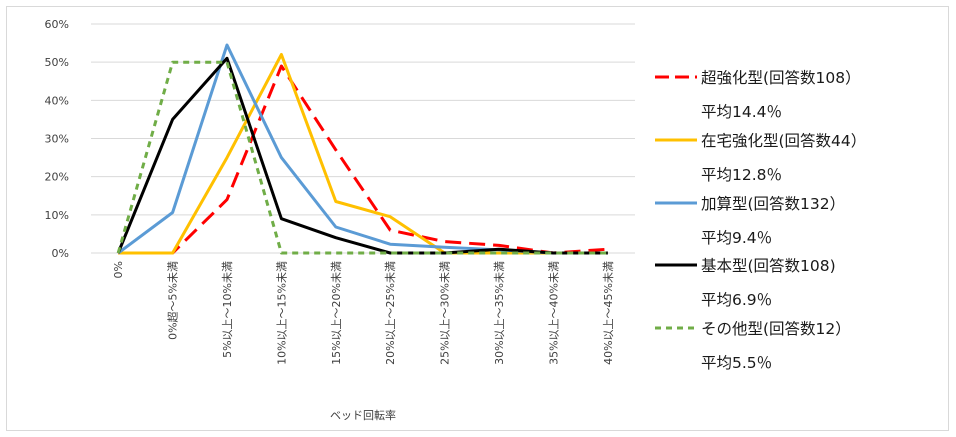 Image resolution: width=956 pixels, height=437 pixels. What do you see at coordinates (390, 313) in the screenshot?
I see `x-tick-label: 20%以上～25%未満` at bounding box center [390, 313].